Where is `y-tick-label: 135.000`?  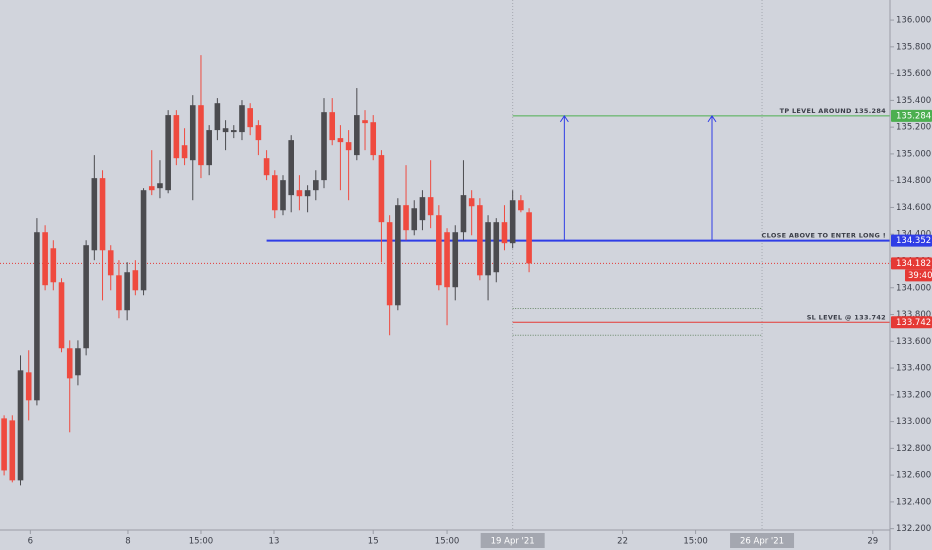
y-tick-label: 135.000 is located at coordinates (913, 154).